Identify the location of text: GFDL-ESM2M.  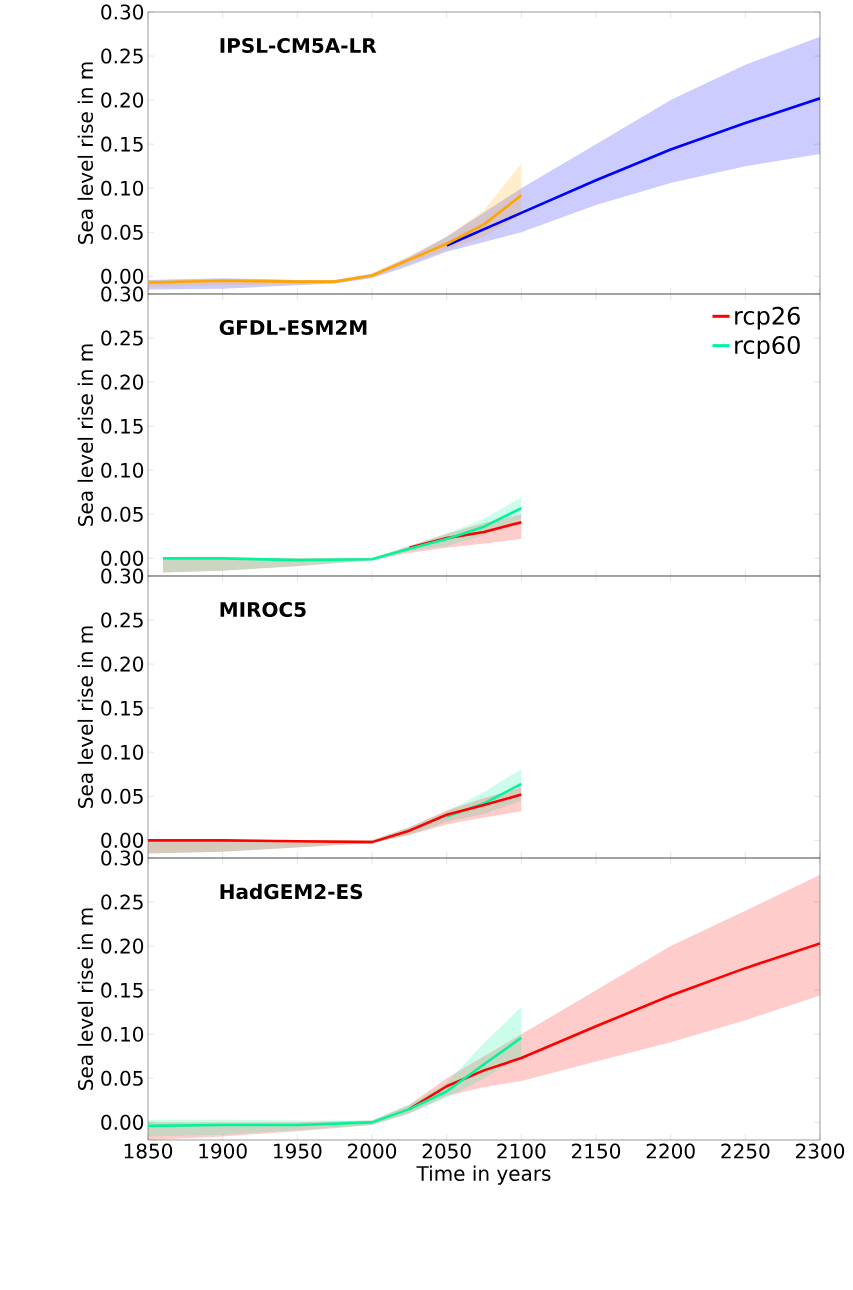
(293, 327).